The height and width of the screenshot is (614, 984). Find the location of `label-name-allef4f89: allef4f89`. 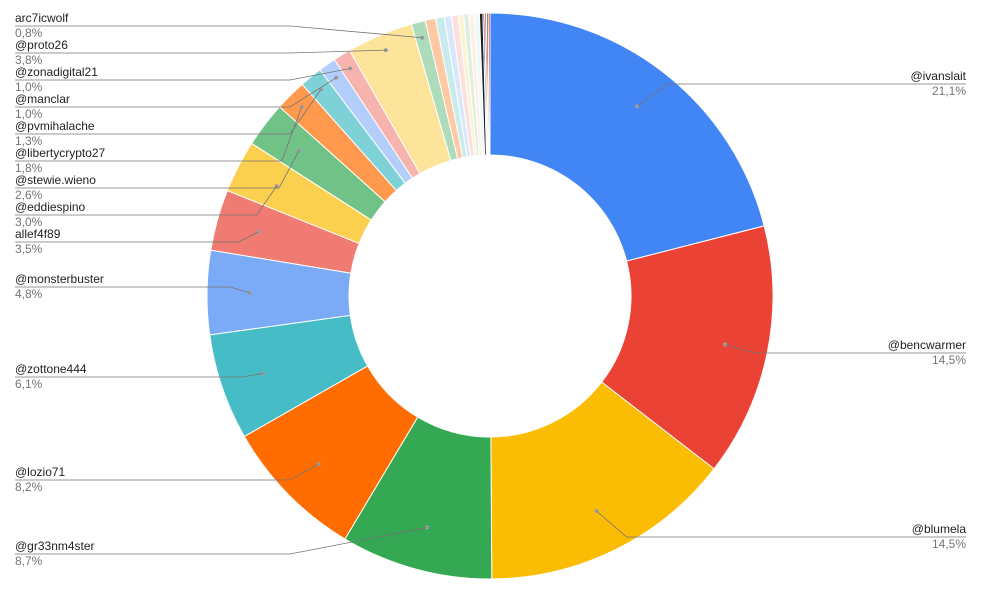

label-name-allef4f89: allef4f89 is located at coordinates (38, 234).